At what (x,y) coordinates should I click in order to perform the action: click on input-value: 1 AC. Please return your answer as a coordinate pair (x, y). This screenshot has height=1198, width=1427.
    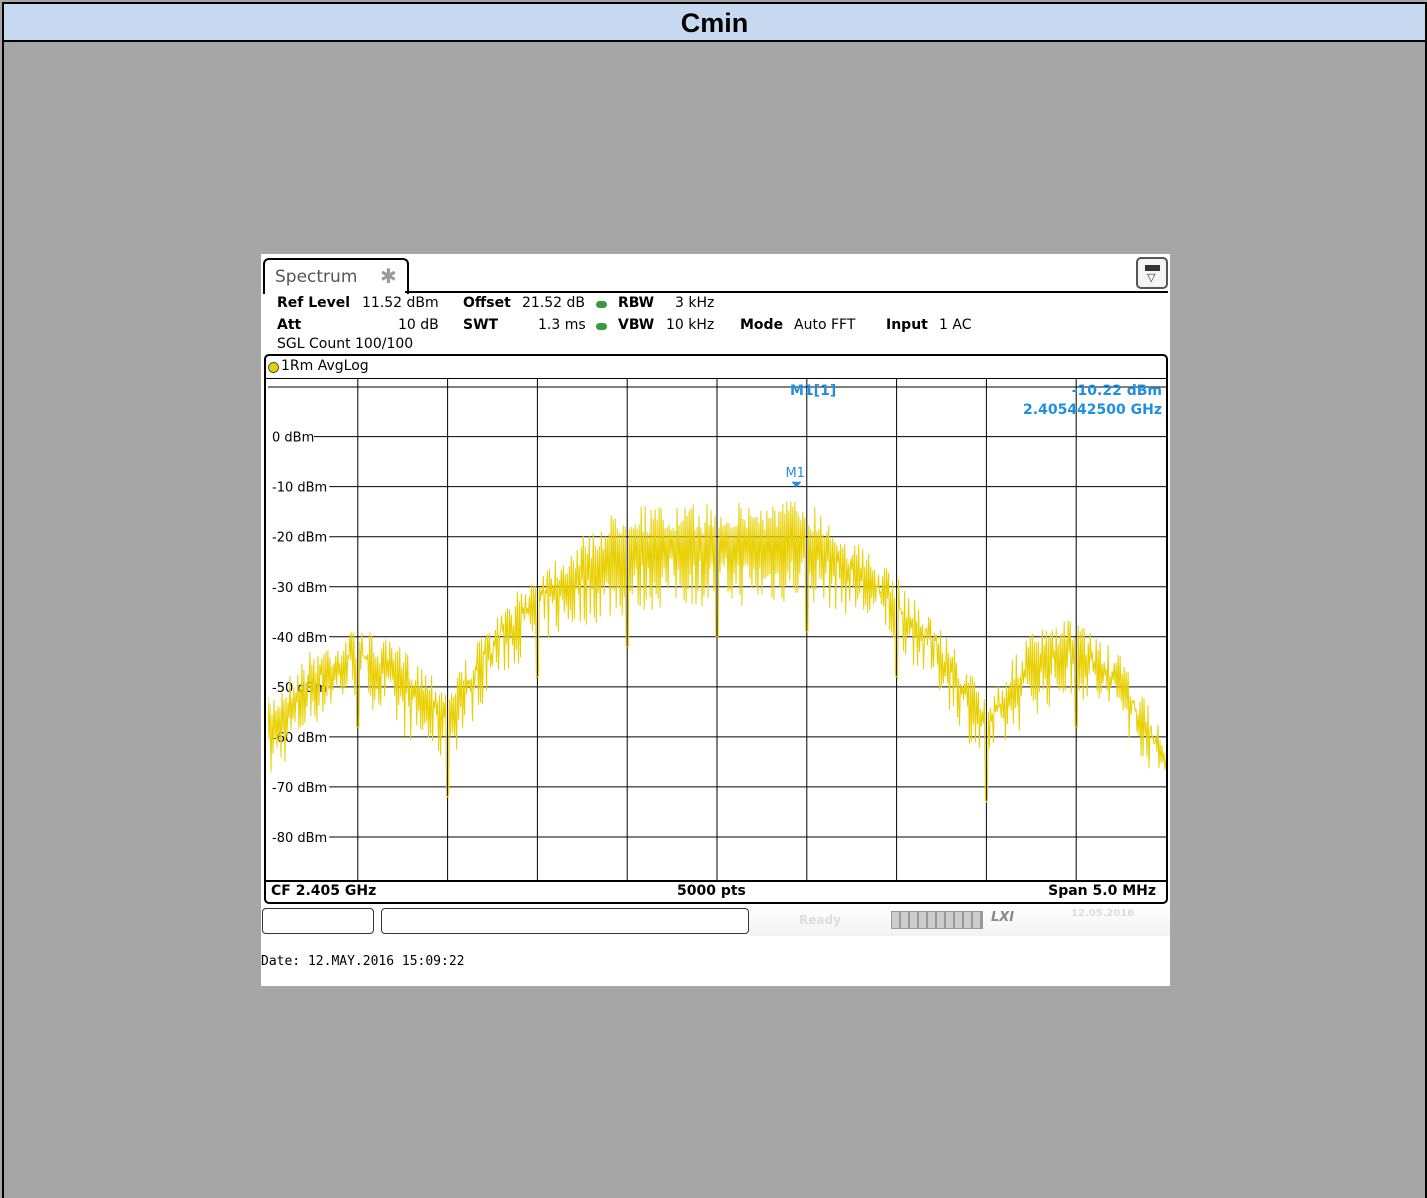
    Looking at the image, I should click on (955, 325).